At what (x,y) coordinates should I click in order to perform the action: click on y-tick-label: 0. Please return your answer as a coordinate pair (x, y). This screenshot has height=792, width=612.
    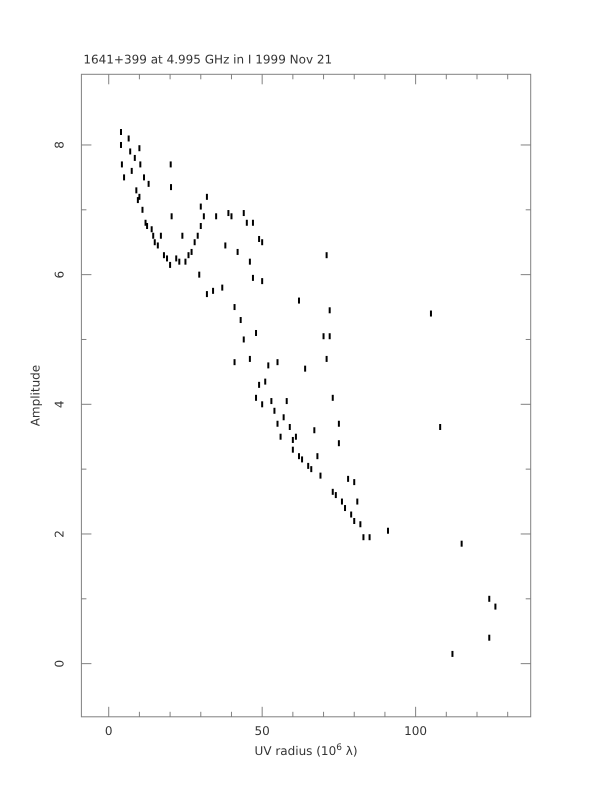
    Looking at the image, I should click on (59, 664).